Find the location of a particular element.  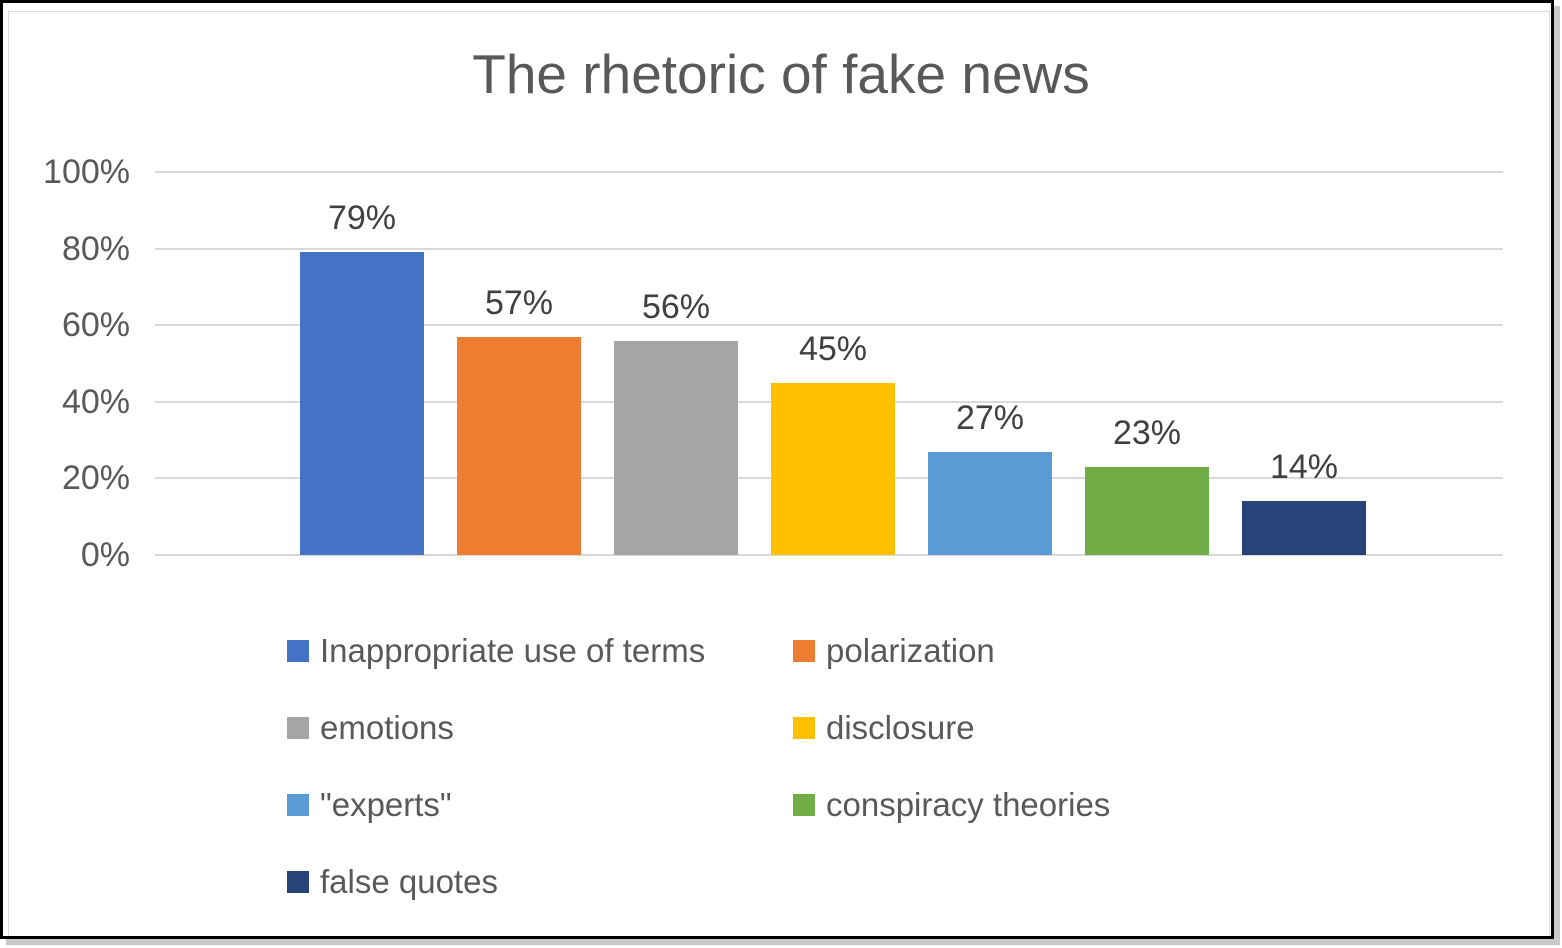

bar-inappropriate-use-of-terms is located at coordinates (362, 403).